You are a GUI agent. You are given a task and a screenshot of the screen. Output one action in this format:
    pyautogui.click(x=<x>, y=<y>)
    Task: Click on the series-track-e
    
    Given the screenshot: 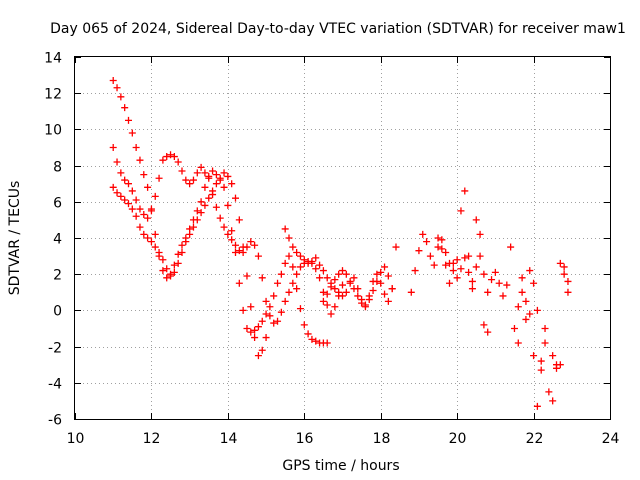 What is the action you would take?
    pyautogui.click(x=357, y=287)
    